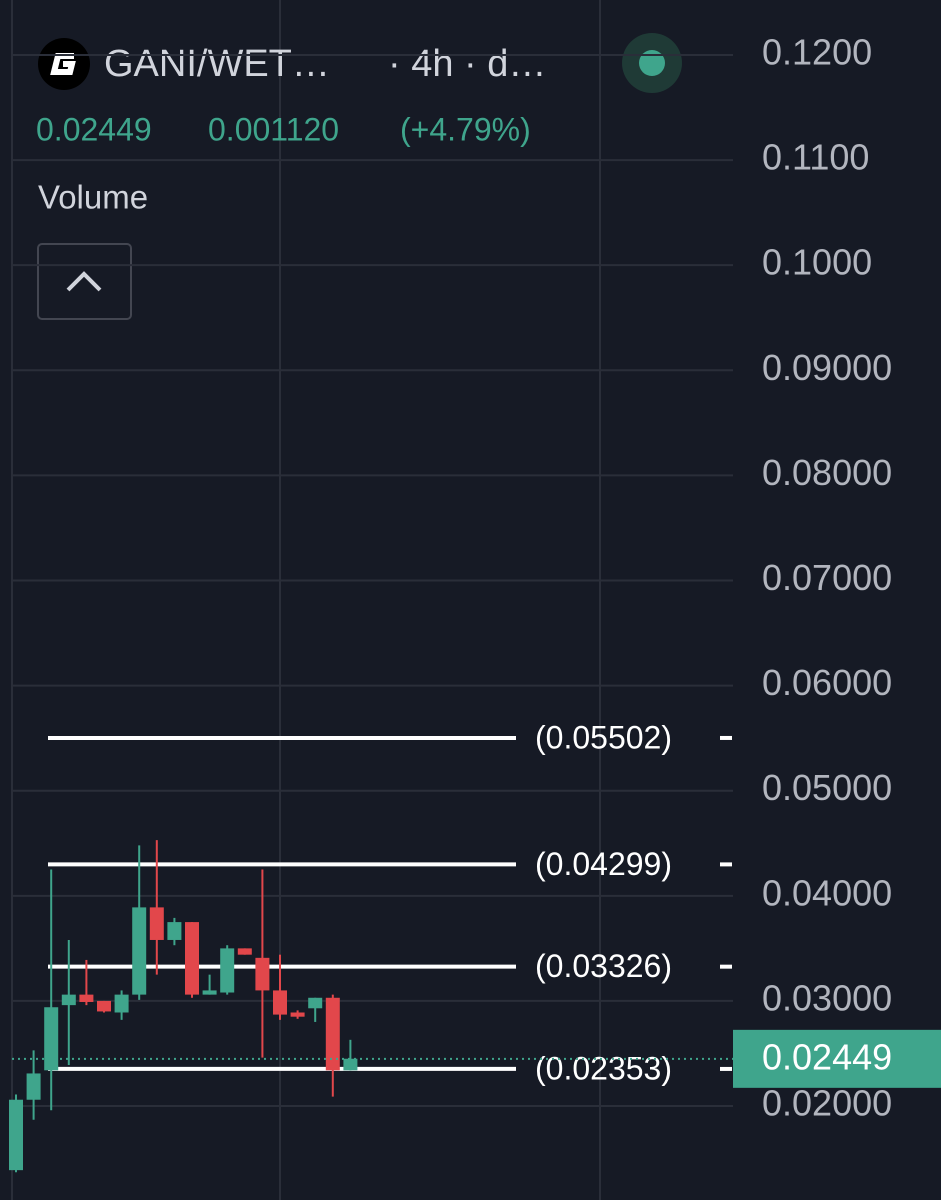 Image resolution: width=941 pixels, height=1200 pixels. I want to click on change: 0.001120, so click(273, 129).